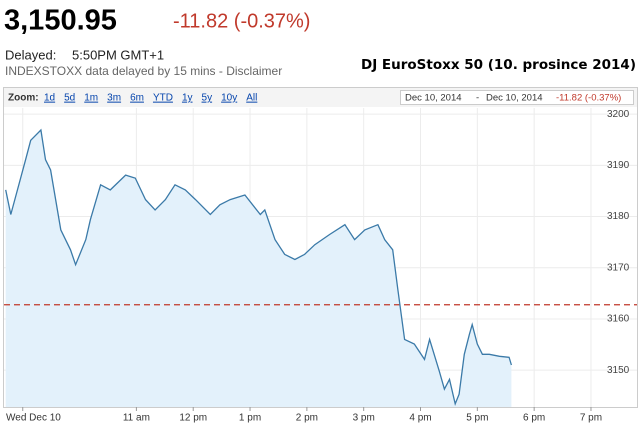  What do you see at coordinates (136, 418) in the screenshot?
I see `x-tick-label: 11 am` at bounding box center [136, 418].